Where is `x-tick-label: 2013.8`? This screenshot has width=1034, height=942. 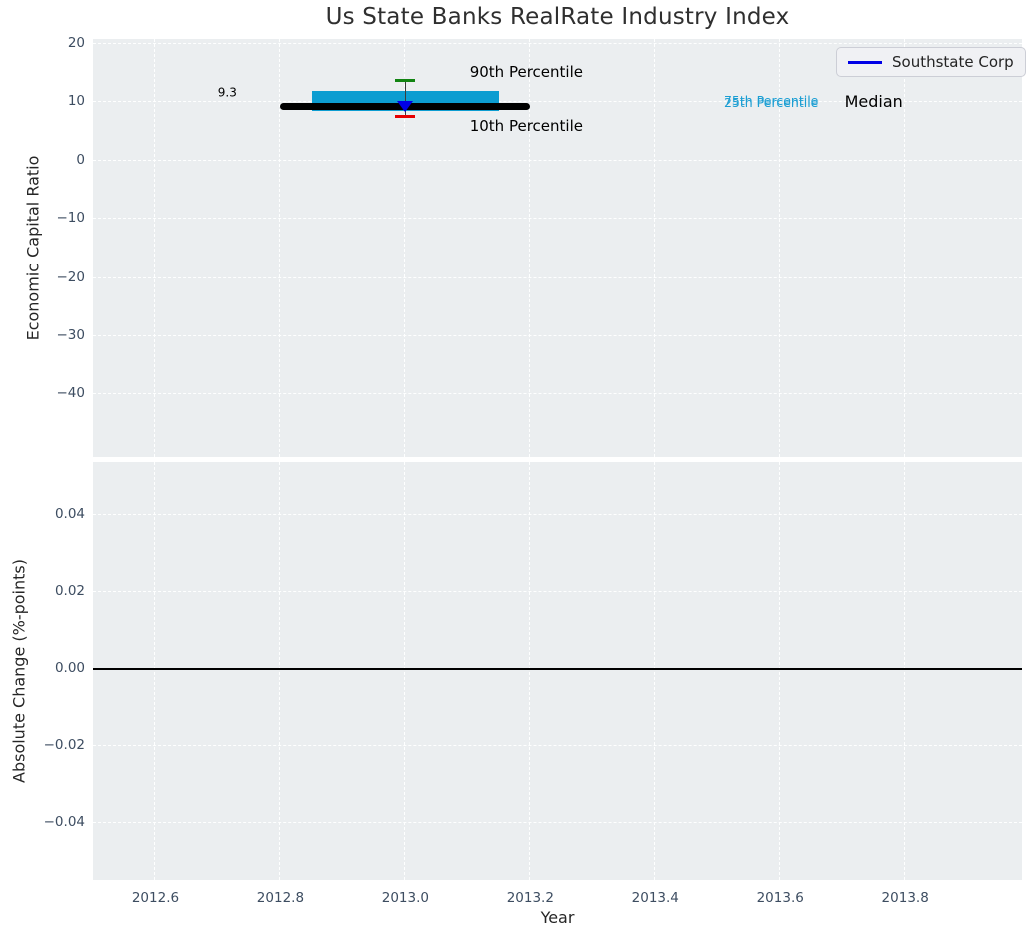
x-tick-label: 2013.8 is located at coordinates (905, 898).